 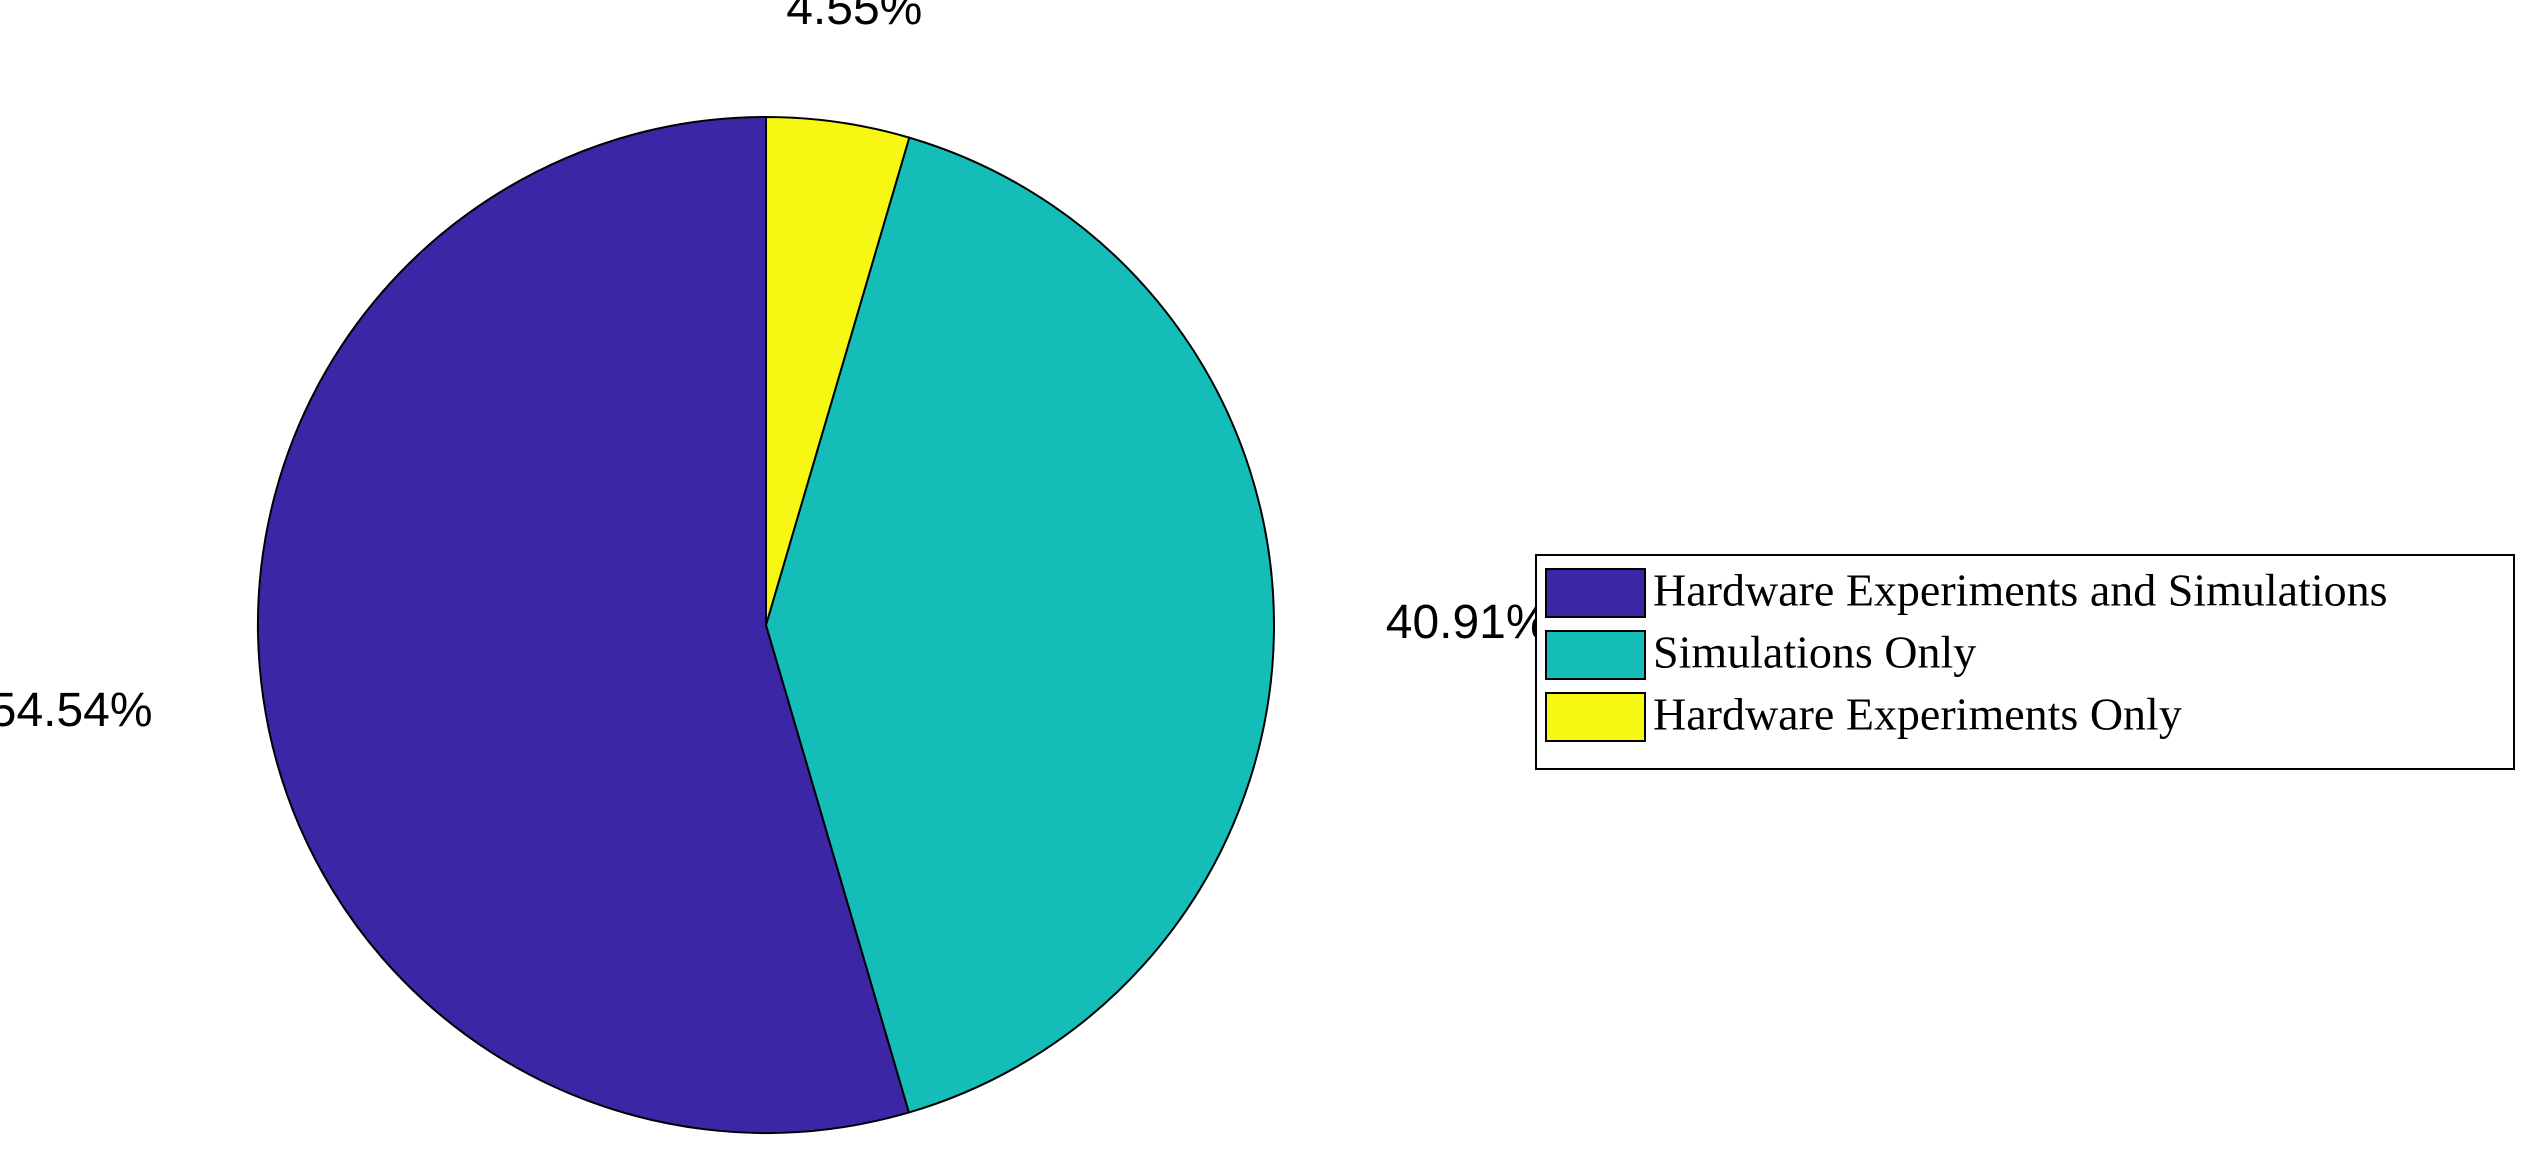 I want to click on legend-label: Hardware Experiments and Simulations, so click(x=2020, y=590).